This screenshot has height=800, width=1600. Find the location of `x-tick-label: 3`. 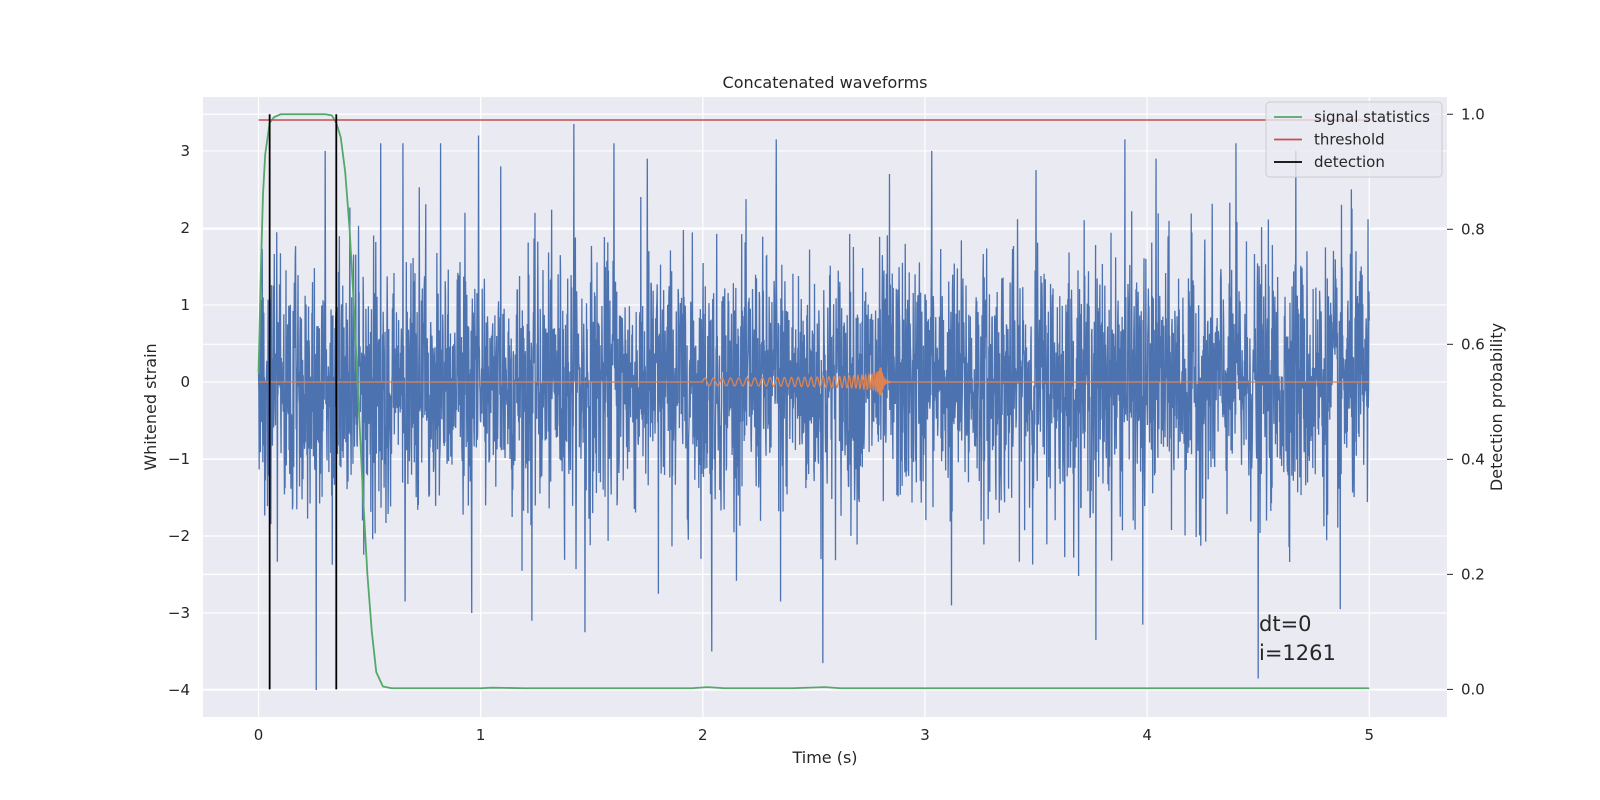

x-tick-label: 3 is located at coordinates (925, 735).